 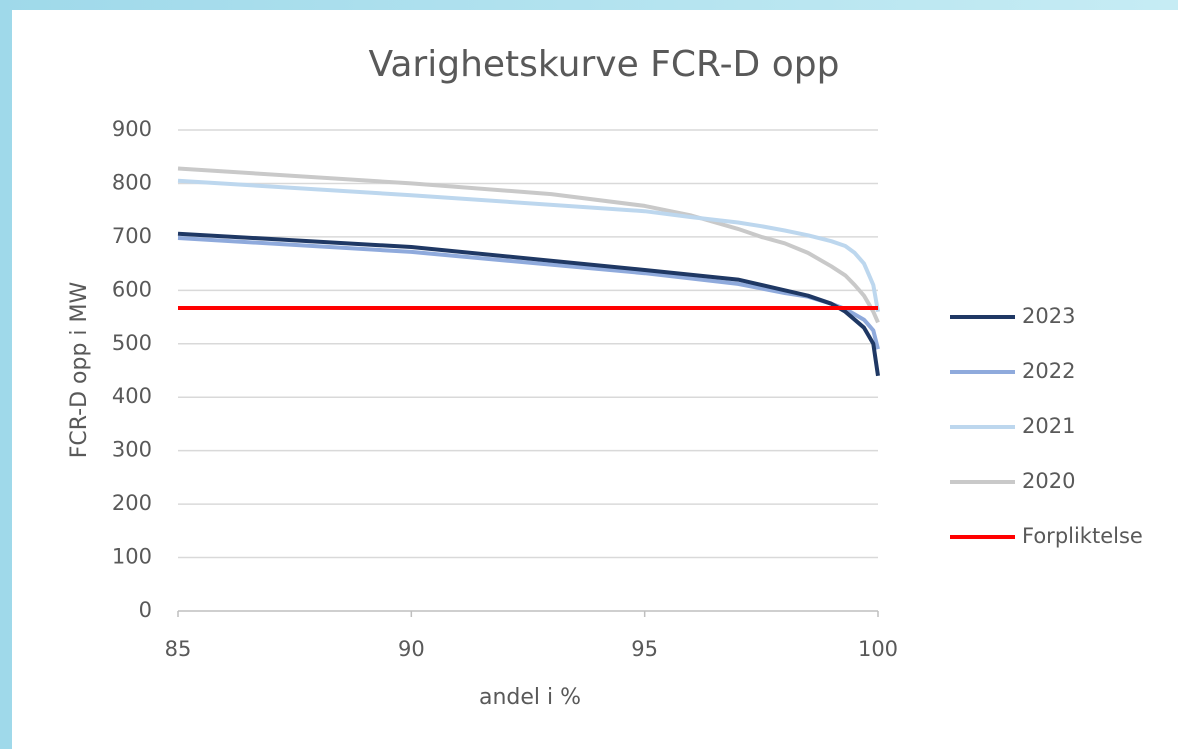 What do you see at coordinates (1048, 426) in the screenshot?
I see `legend-label: 2021` at bounding box center [1048, 426].